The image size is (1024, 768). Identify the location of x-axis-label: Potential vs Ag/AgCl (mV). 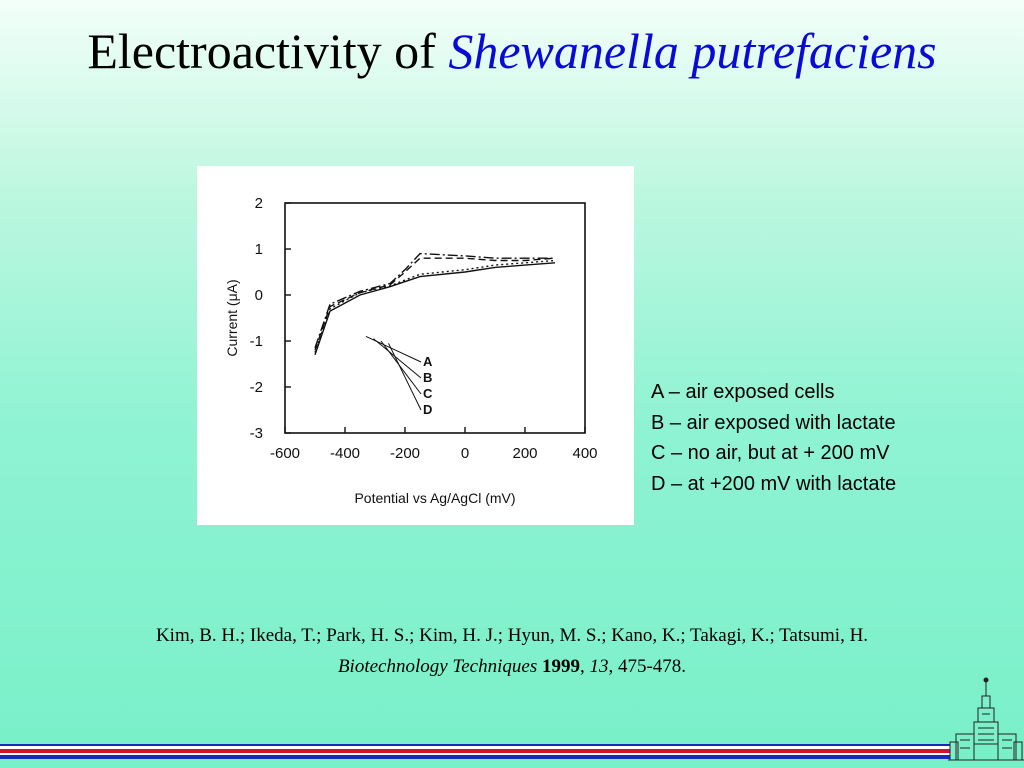
(434, 498).